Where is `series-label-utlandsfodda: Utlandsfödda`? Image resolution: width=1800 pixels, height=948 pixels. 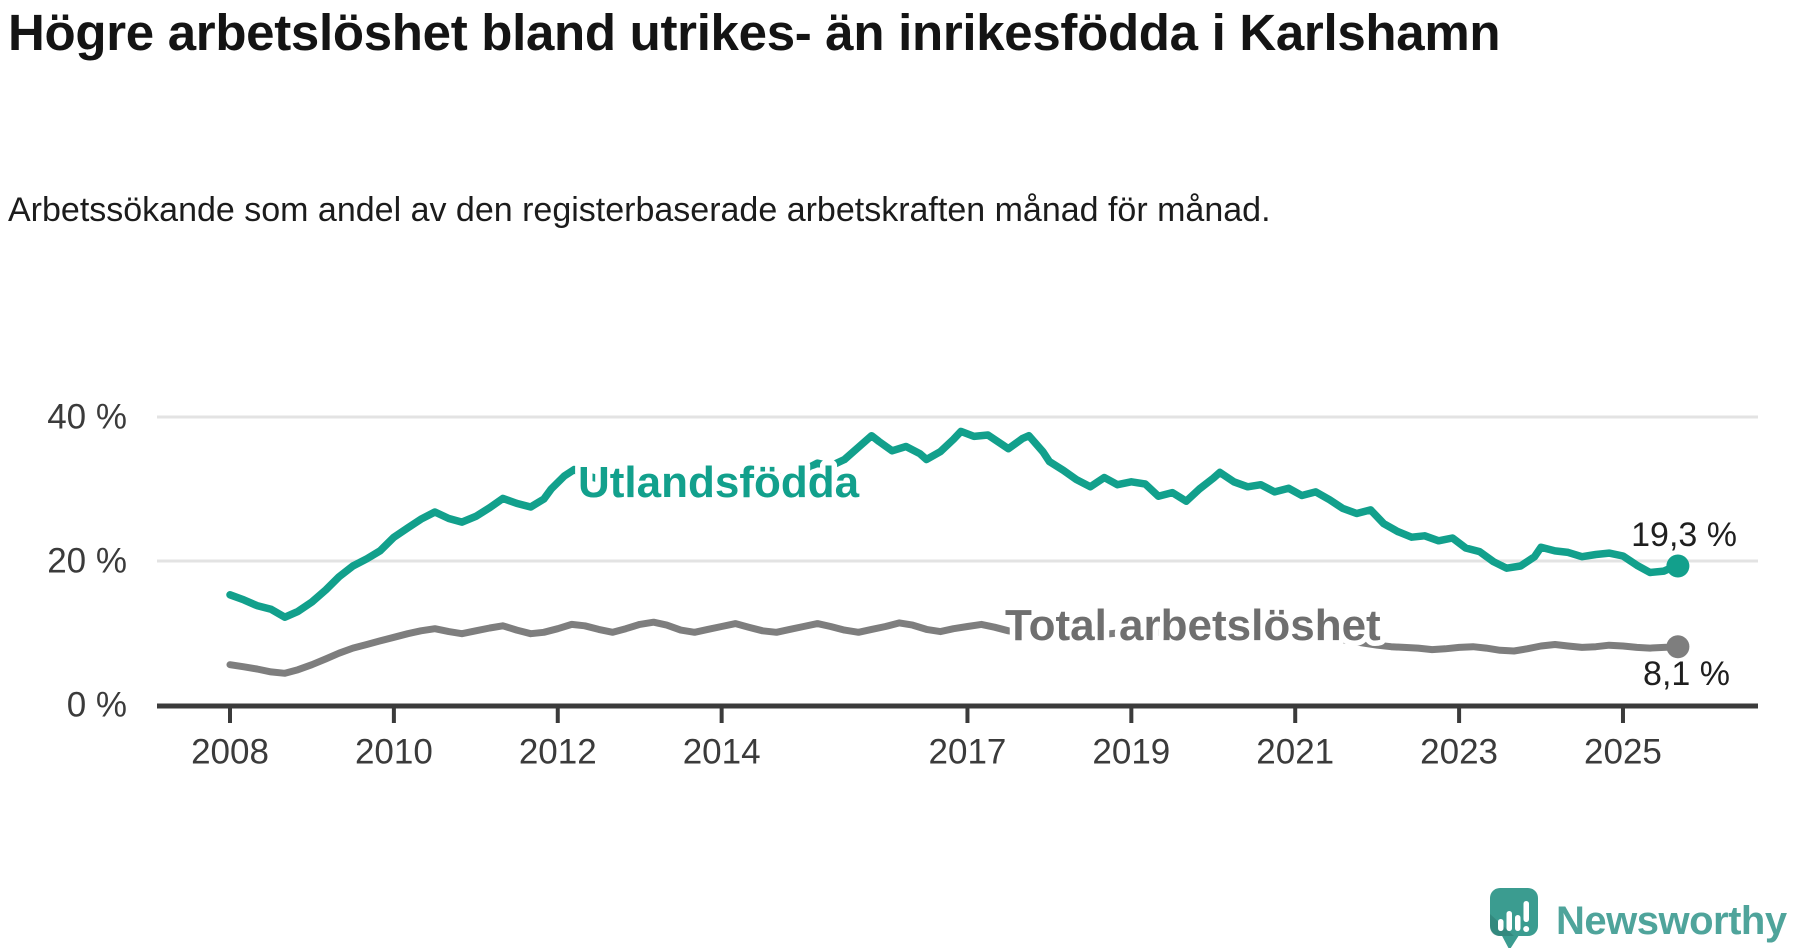
series-label-utlandsfodda: Utlandsfödda is located at coordinates (719, 482).